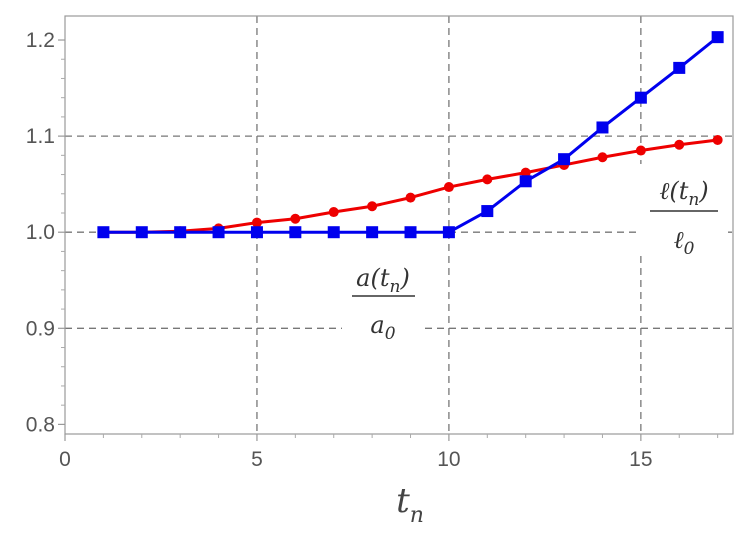 This screenshot has width=747, height=535. What do you see at coordinates (410, 504) in the screenshot?
I see `x-axis-title: tn` at bounding box center [410, 504].